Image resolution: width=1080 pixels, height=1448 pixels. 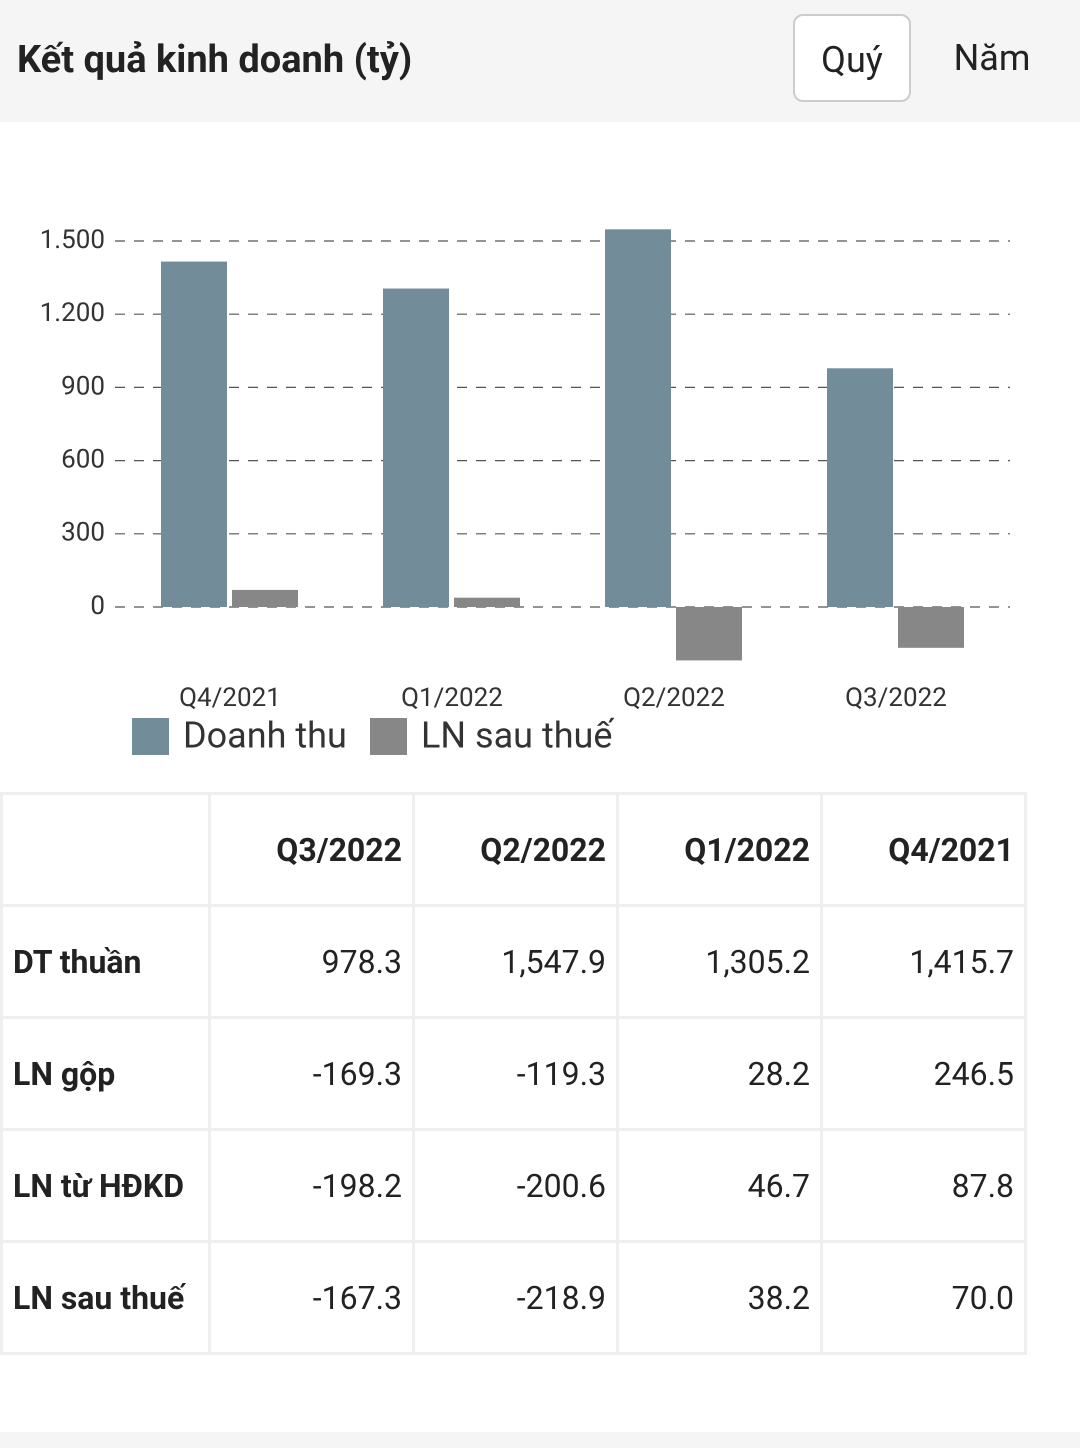 What do you see at coordinates (923, 1073) in the screenshot?
I see `cell: 246.5` at bounding box center [923, 1073].